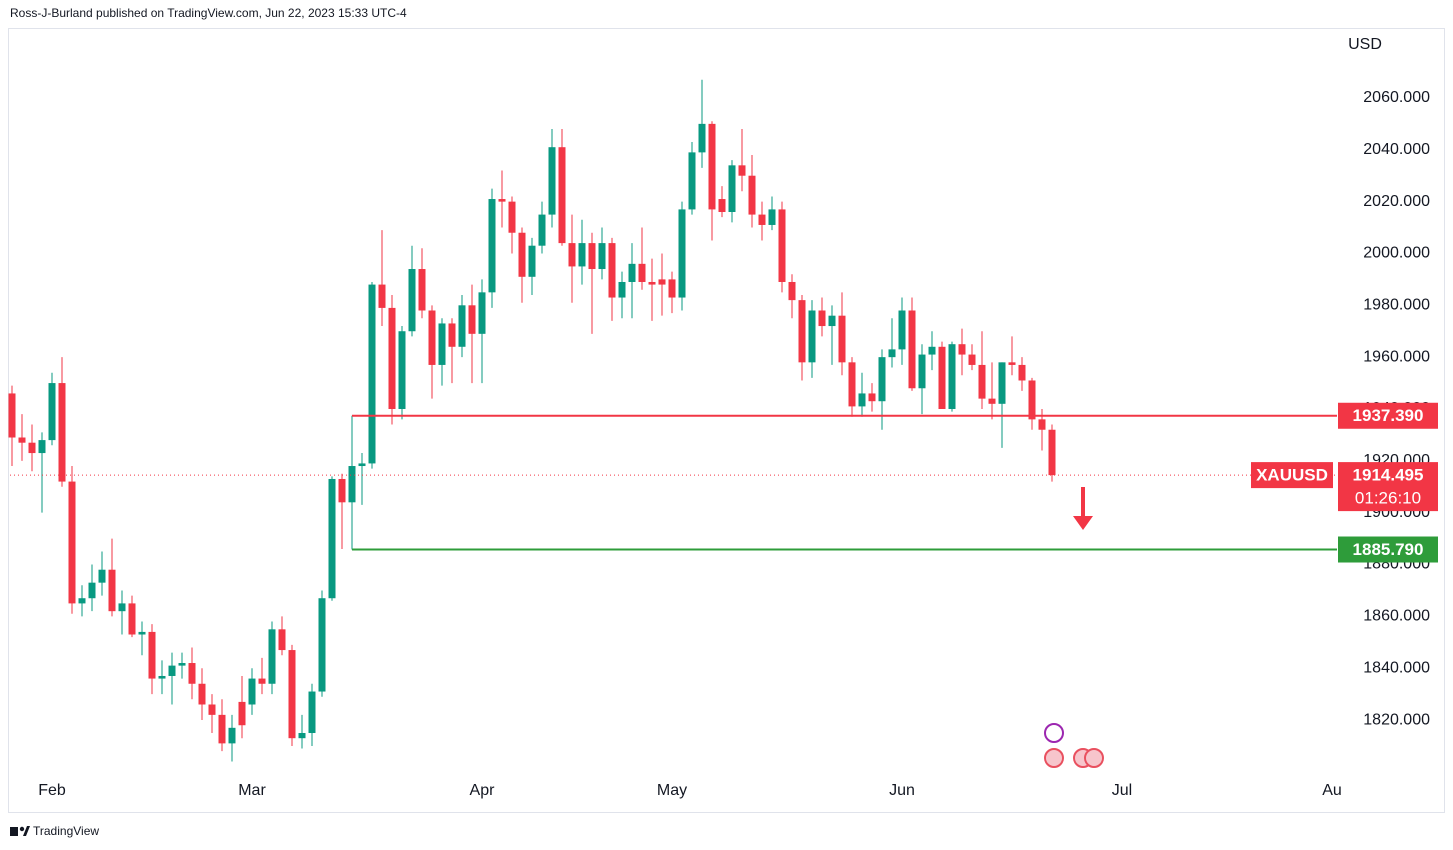  What do you see at coordinates (52, 790) in the screenshot?
I see `x-tick-label: Feb` at bounding box center [52, 790].